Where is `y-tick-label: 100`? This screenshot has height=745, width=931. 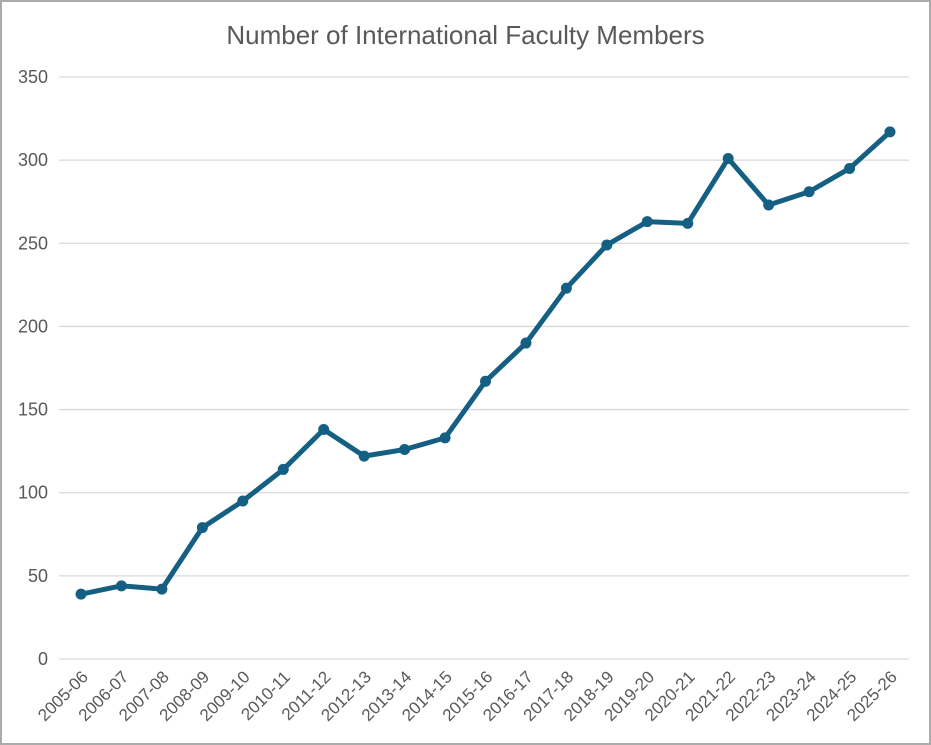 y-tick-label: 100 is located at coordinates (33, 493).